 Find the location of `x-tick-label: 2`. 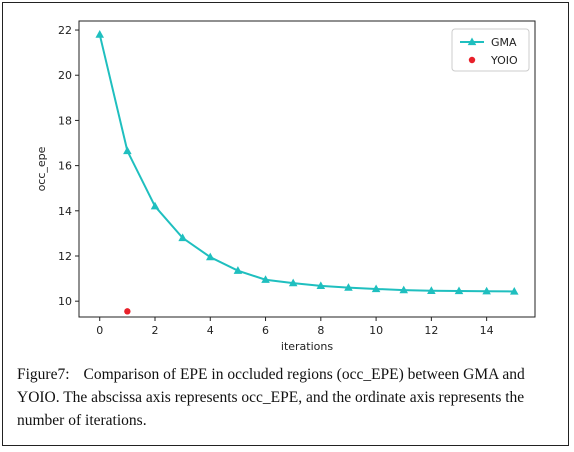

x-tick-label: 2 is located at coordinates (155, 330).